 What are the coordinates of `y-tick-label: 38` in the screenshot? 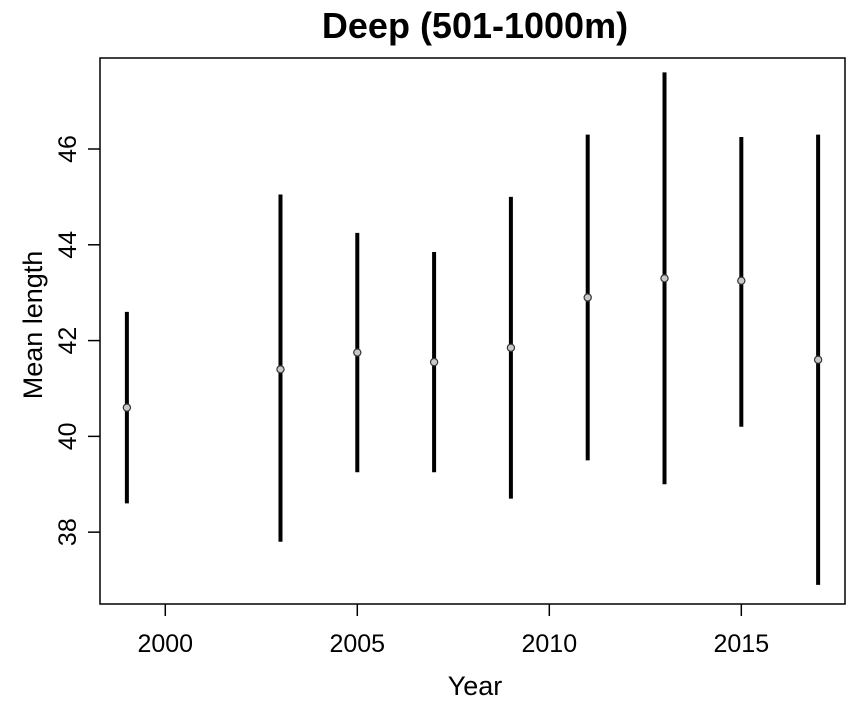 It's located at (68, 532).